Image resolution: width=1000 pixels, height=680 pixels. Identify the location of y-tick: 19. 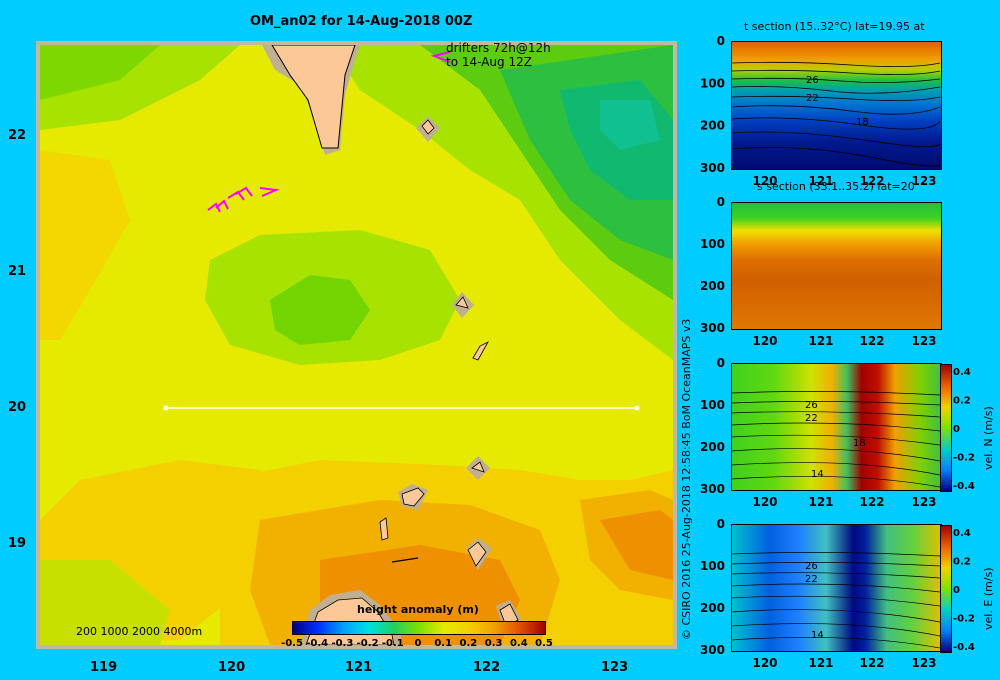
(17, 543).